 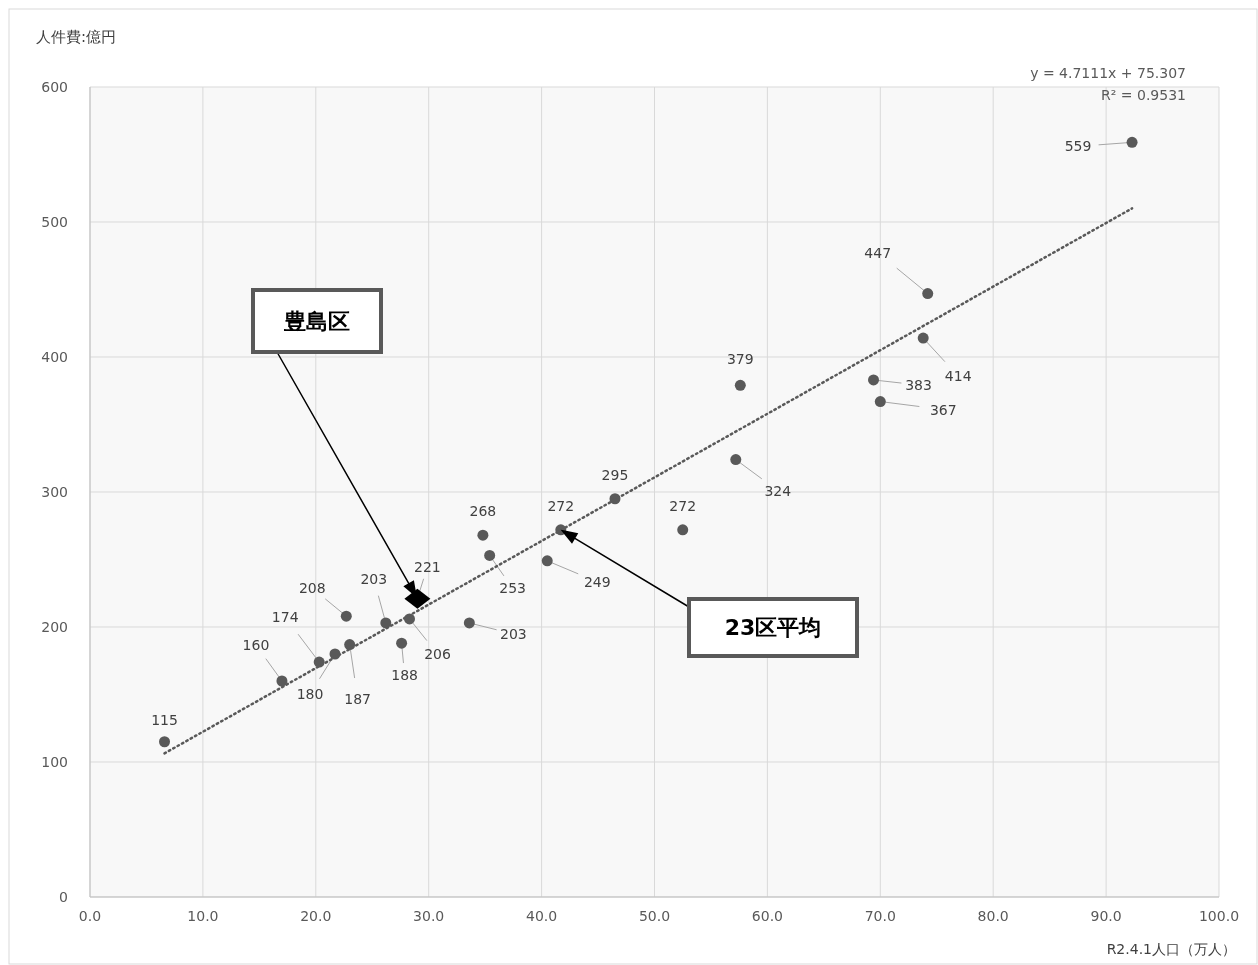 I want to click on y-tick-label: 400, so click(x=54, y=357).